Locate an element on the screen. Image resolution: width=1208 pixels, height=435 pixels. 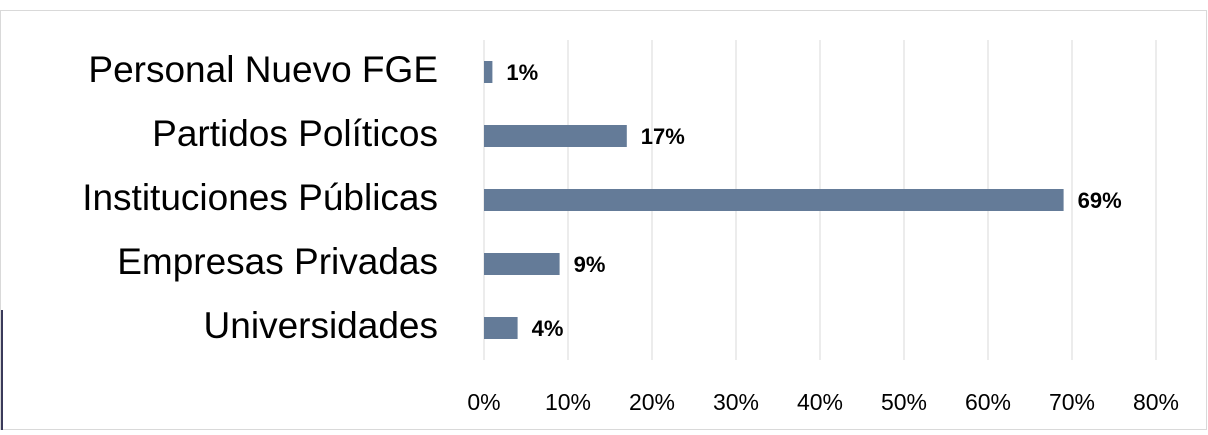
data-label: 17% is located at coordinates (663, 136).